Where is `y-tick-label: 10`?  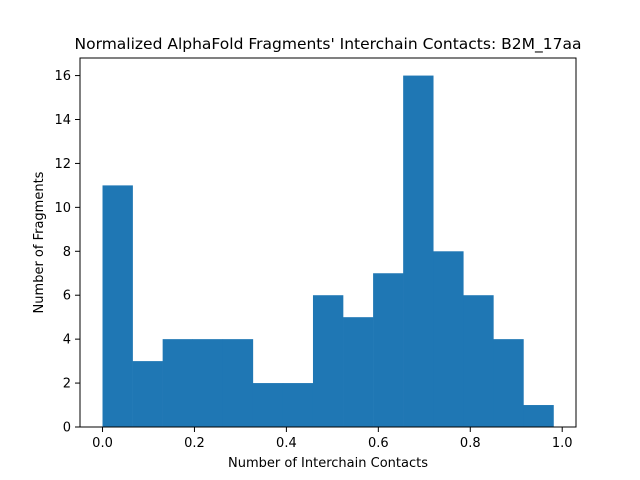 y-tick-label: 10 is located at coordinates (62, 208).